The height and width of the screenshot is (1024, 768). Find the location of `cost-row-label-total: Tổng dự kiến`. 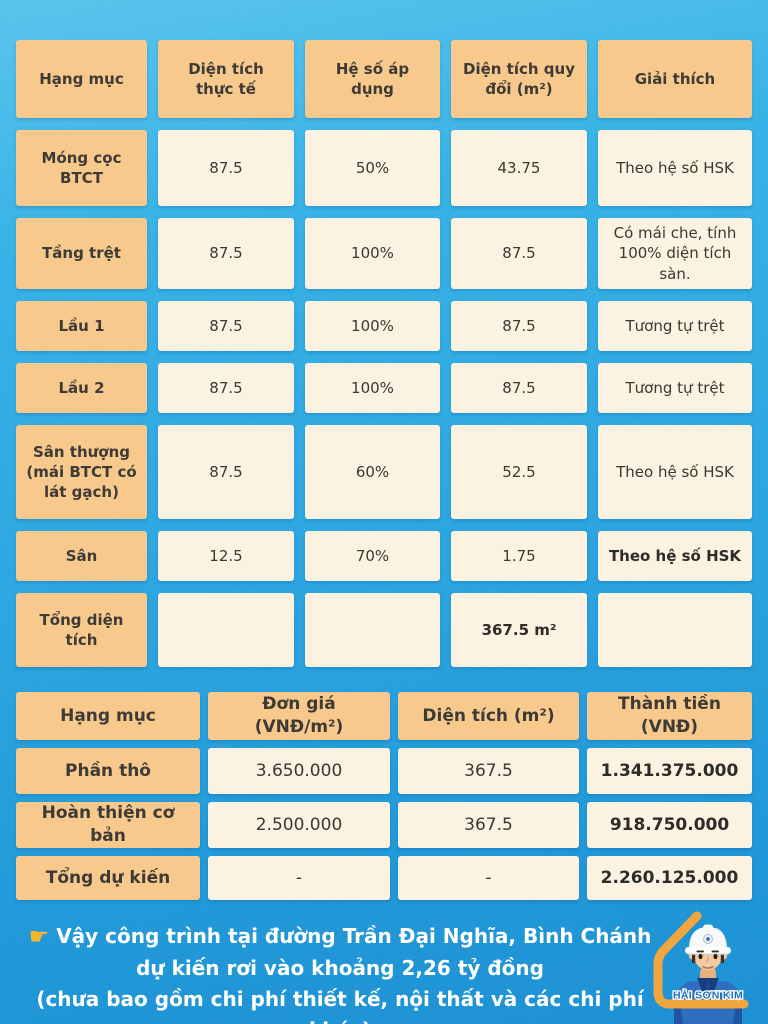

cost-row-label-total: Tổng dự kiến is located at coordinates (108, 878).